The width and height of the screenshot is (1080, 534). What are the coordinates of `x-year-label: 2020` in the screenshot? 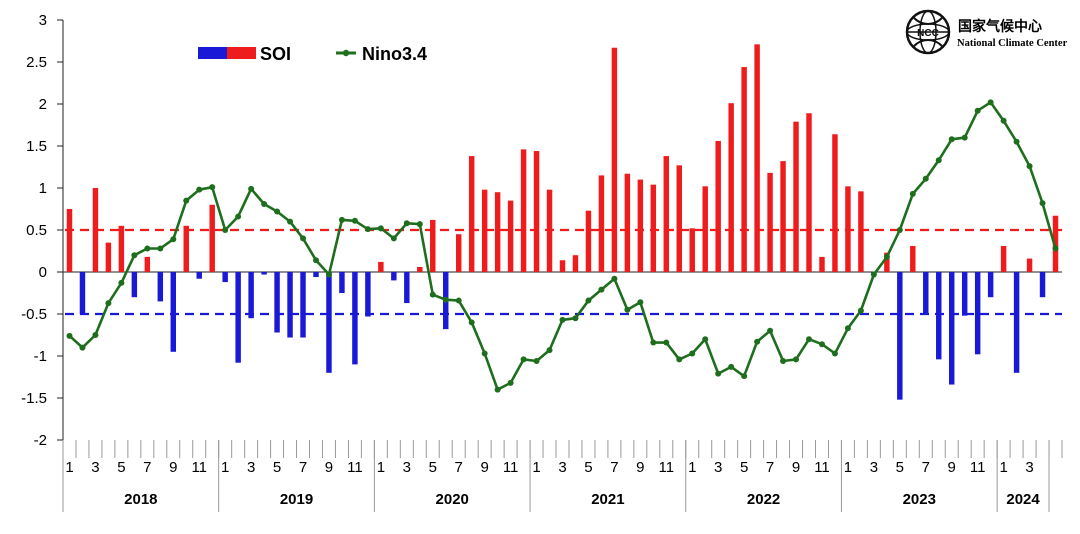 It's located at (452, 499).